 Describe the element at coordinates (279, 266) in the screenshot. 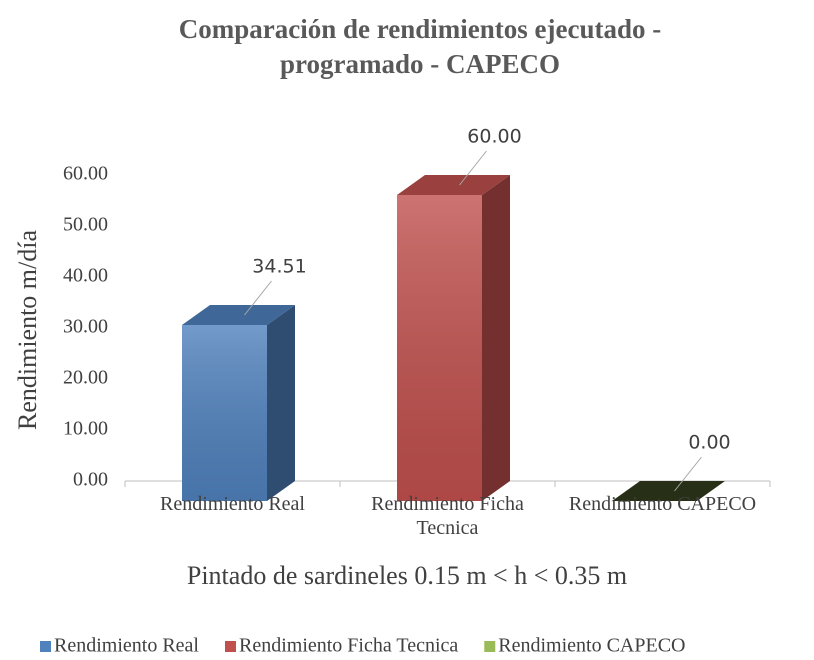

I see `value-label: 34.51` at that location.